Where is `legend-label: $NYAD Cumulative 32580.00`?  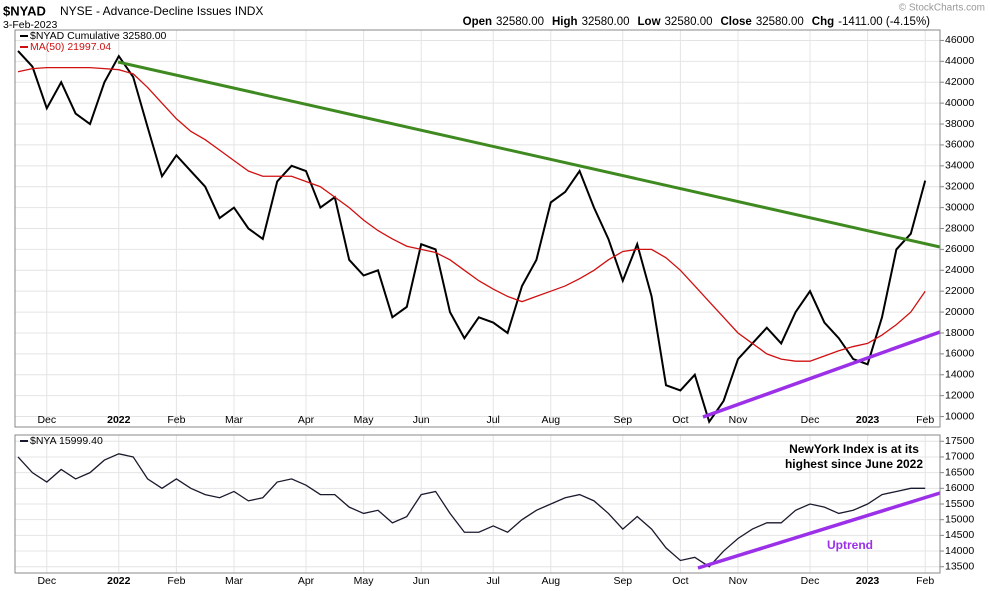 legend-label: $NYAD Cumulative 32580.00 is located at coordinates (98, 36).